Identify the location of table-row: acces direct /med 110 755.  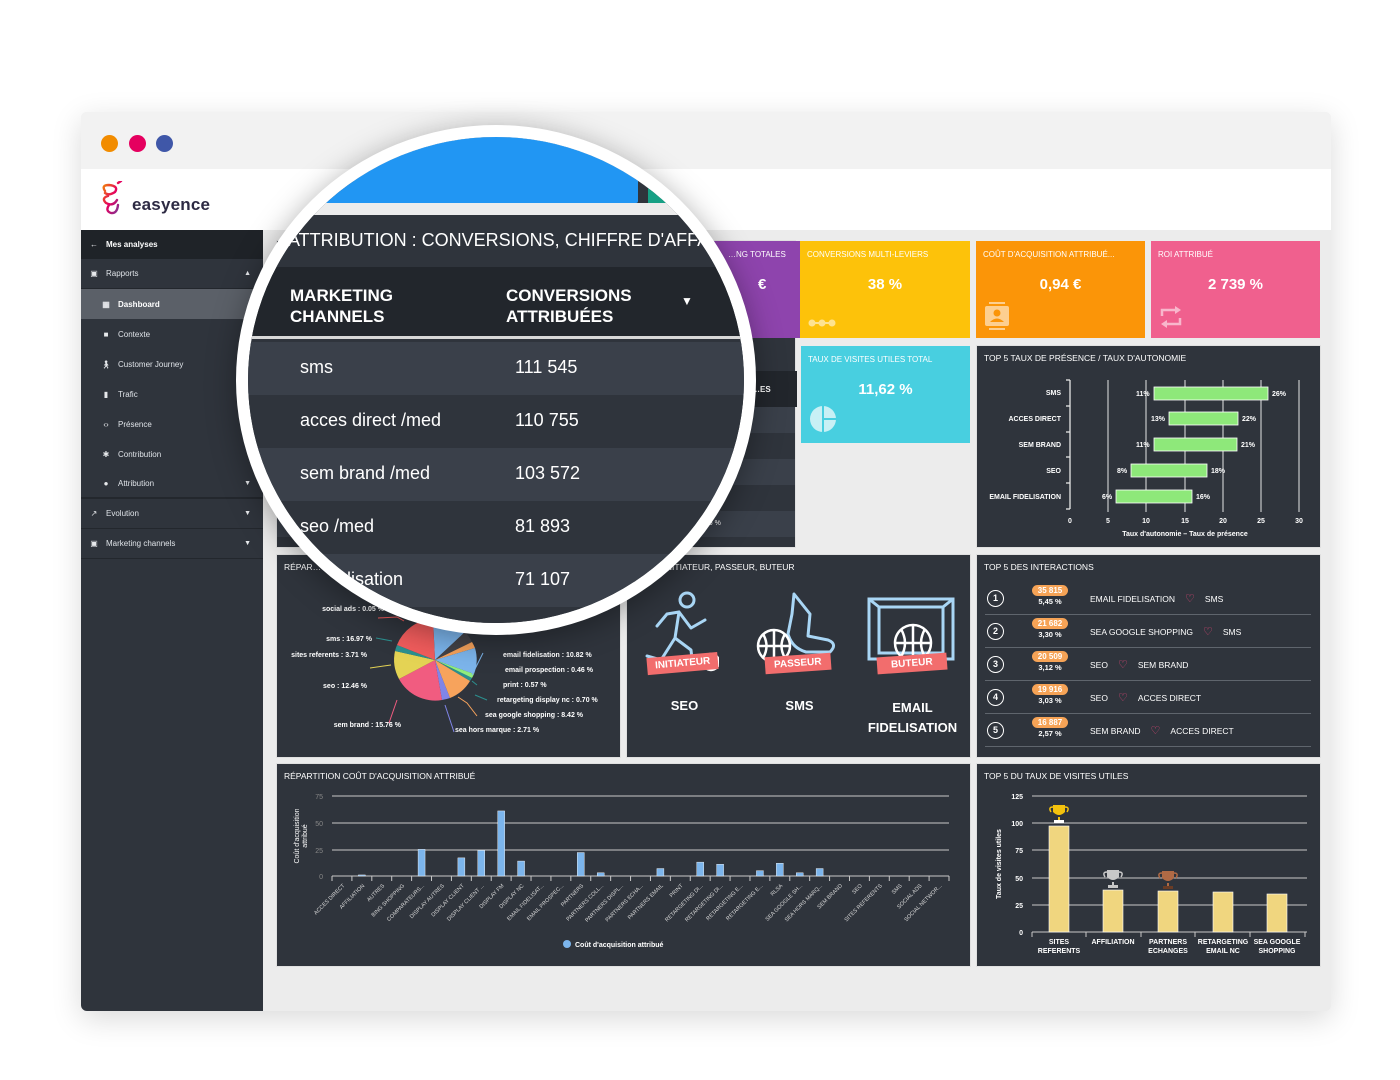
(496, 421).